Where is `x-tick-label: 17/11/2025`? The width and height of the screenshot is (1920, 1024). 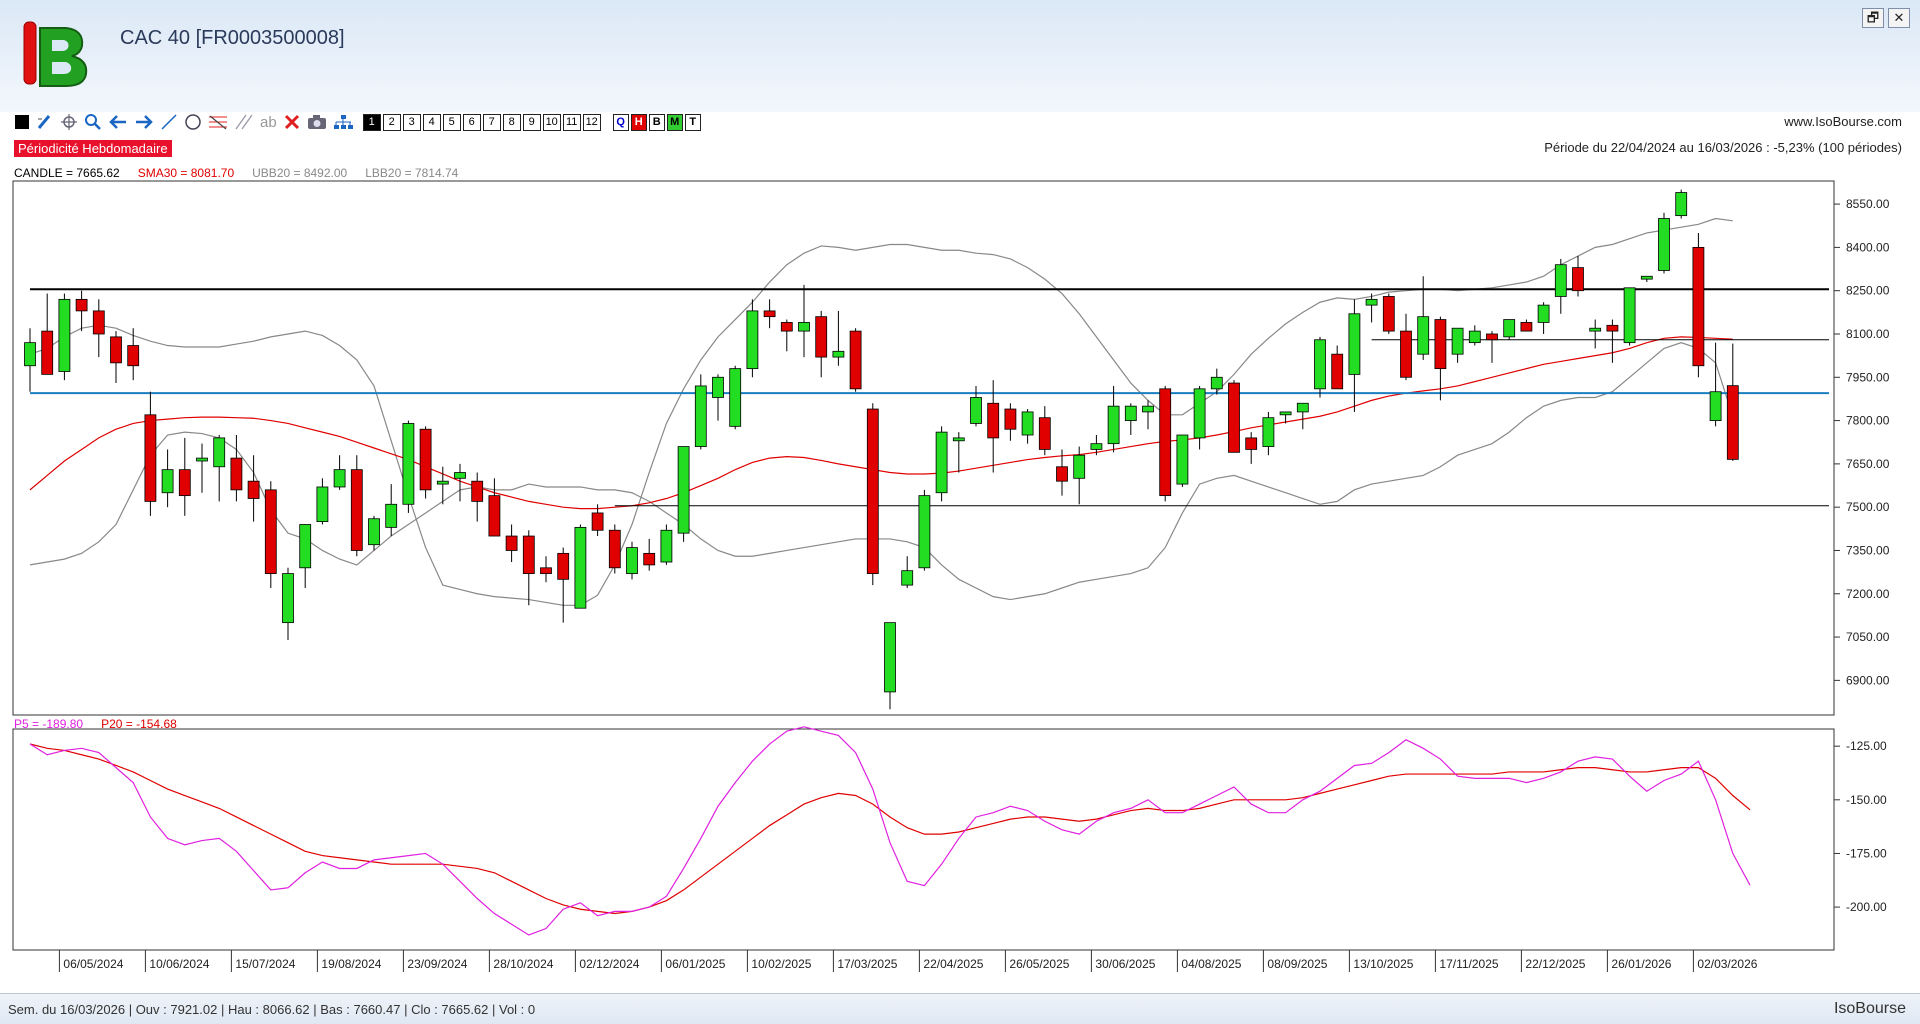 x-tick-label: 17/11/2025 is located at coordinates (1468, 964).